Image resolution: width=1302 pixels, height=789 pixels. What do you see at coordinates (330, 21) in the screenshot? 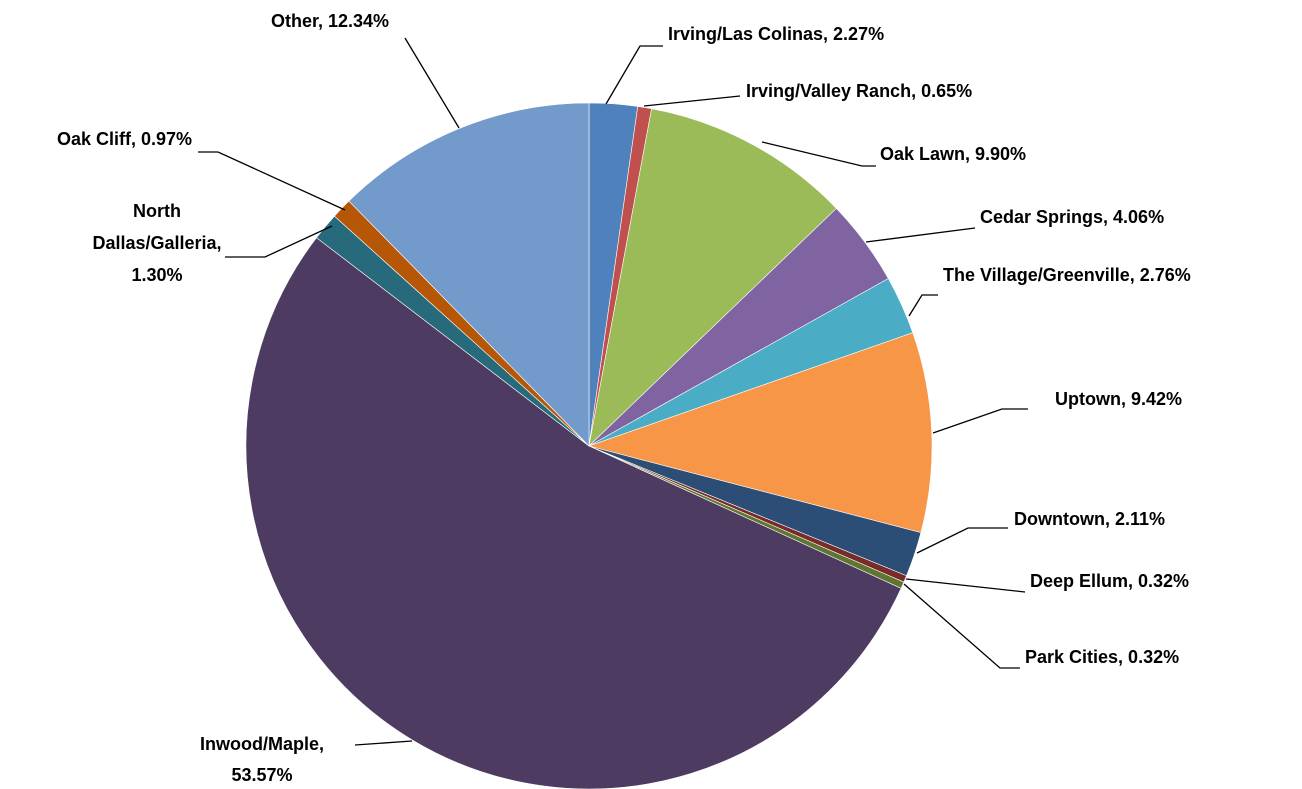
I see `data-label: Other, 12.34%` at bounding box center [330, 21].